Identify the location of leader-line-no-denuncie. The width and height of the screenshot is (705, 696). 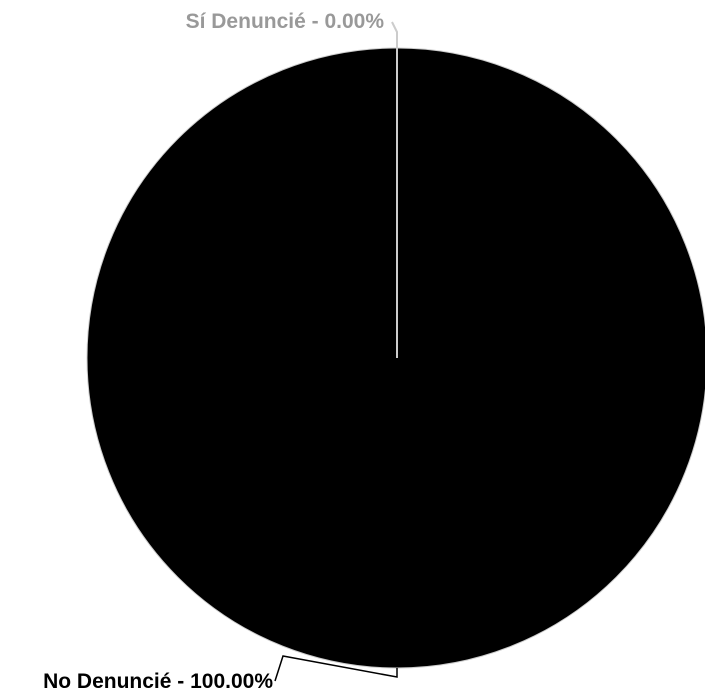
(336, 668).